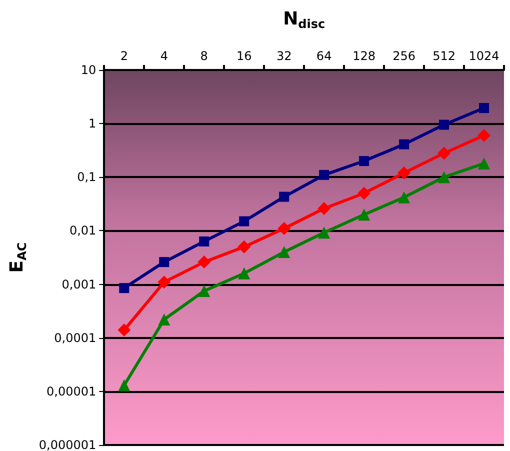 The image size is (510, 451). I want to click on x-tick-label: 8, so click(204, 56).